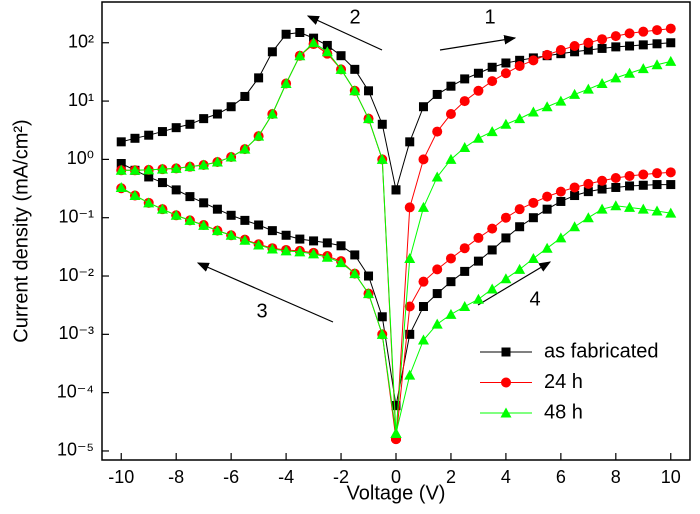 This screenshot has width=700, height=514. What do you see at coordinates (75, 391) in the screenshot?
I see `y-tick-label: 10⁻⁴` at bounding box center [75, 391].